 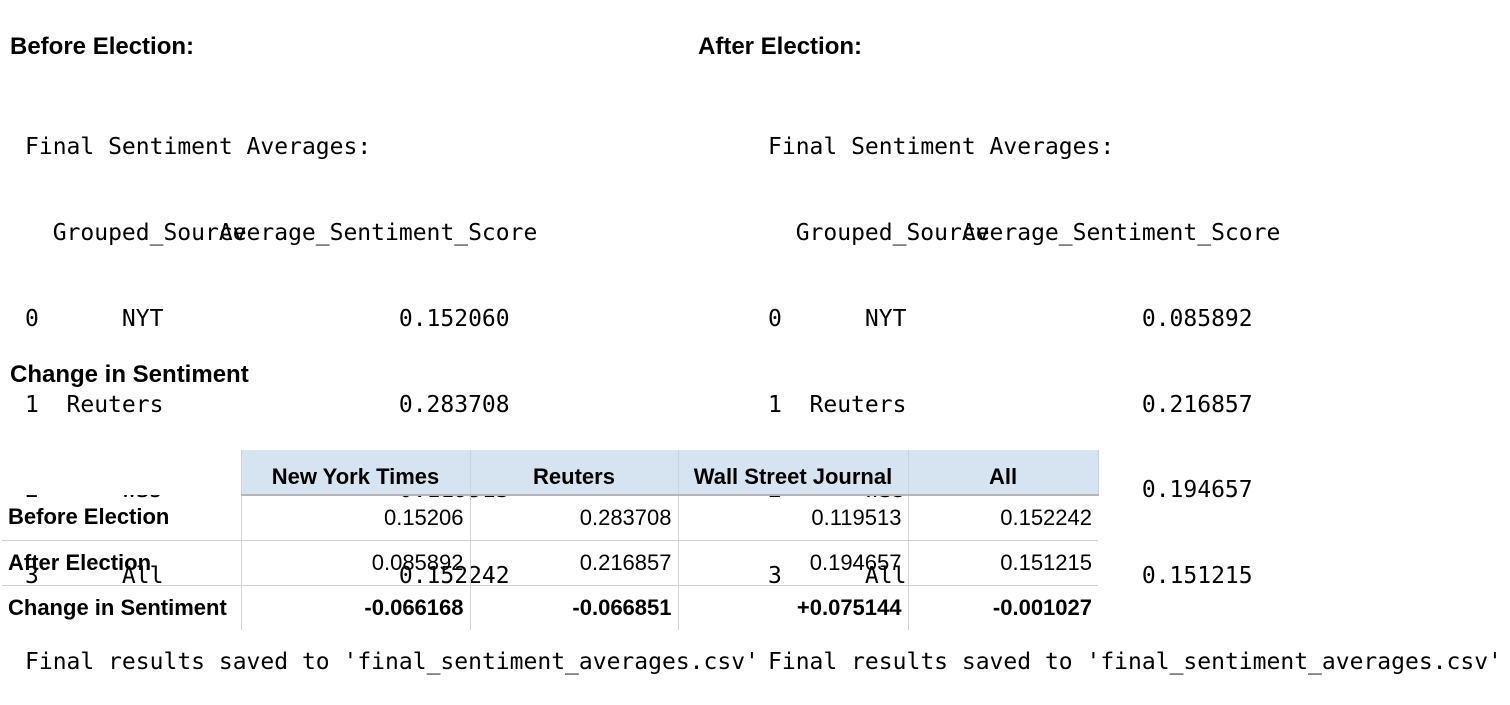 I want to click on table-cell: -0.066168, so click(x=355, y=607).